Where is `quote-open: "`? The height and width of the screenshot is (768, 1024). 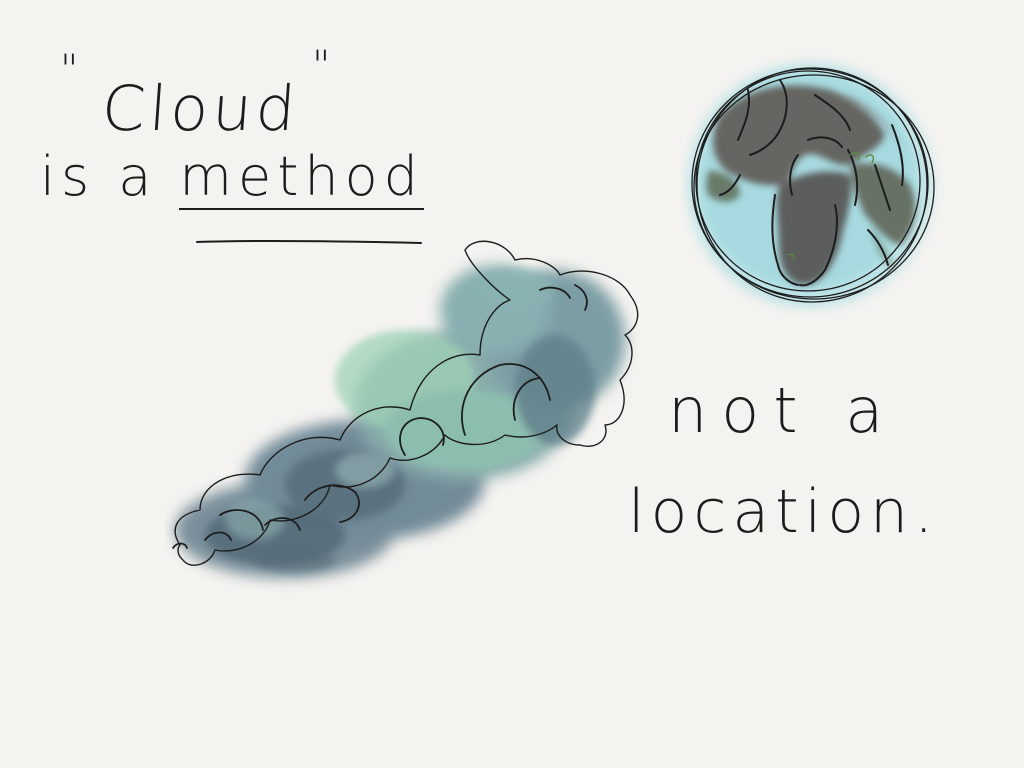 quote-open: " is located at coordinates (69, 70).